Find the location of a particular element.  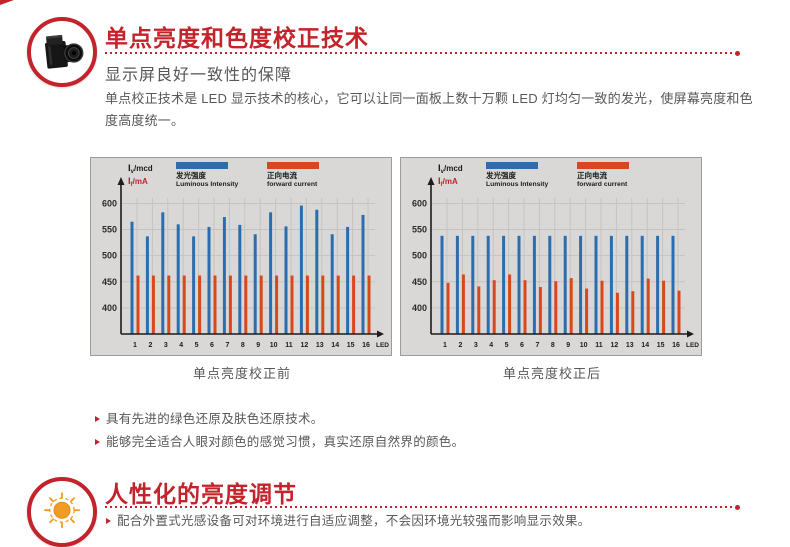

sun-icon-graphic is located at coordinates (62, 510).